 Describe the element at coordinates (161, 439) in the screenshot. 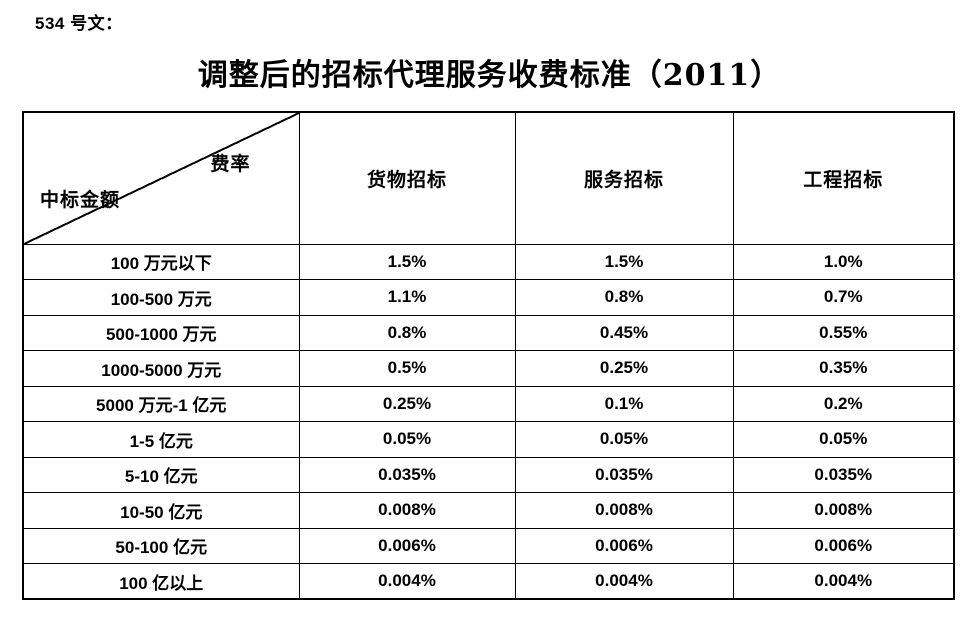

I see `amount-cell: 1-5 亿元` at that location.